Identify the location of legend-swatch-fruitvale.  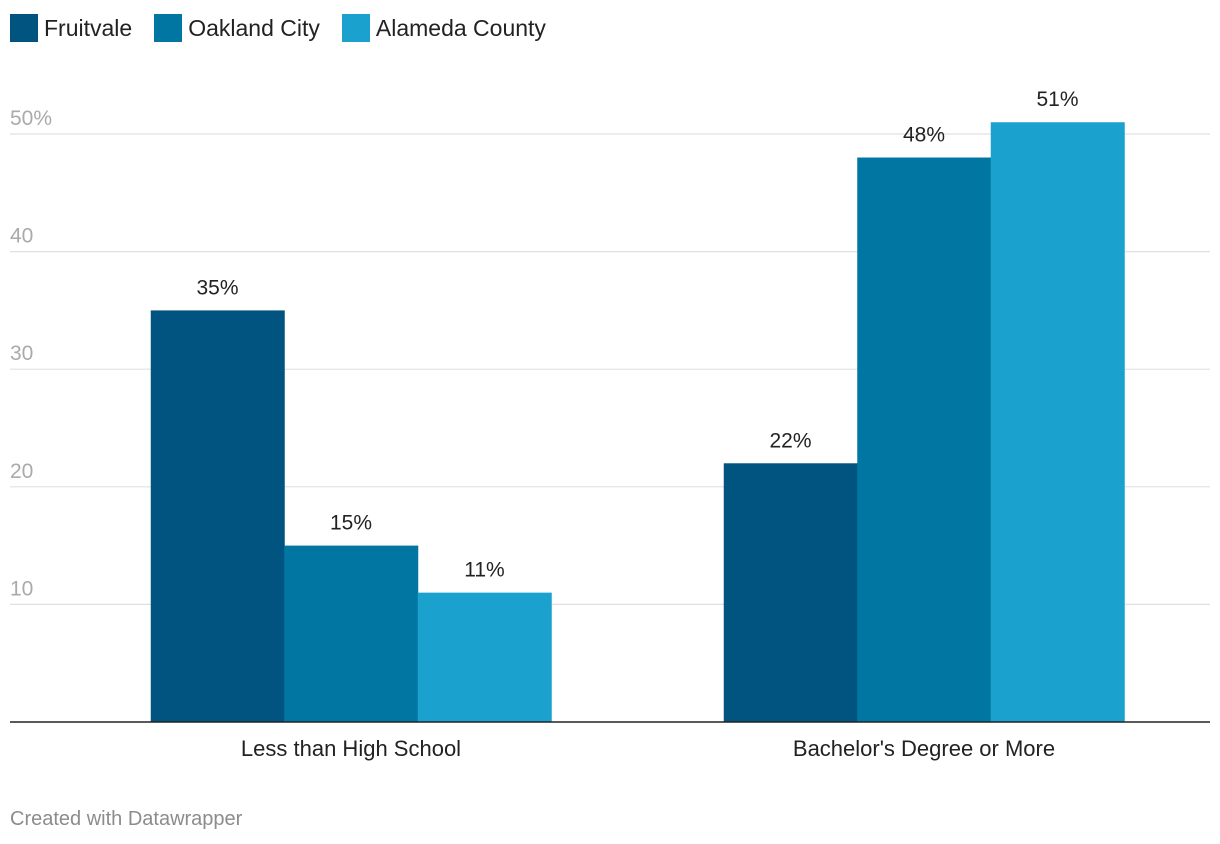
(24, 28).